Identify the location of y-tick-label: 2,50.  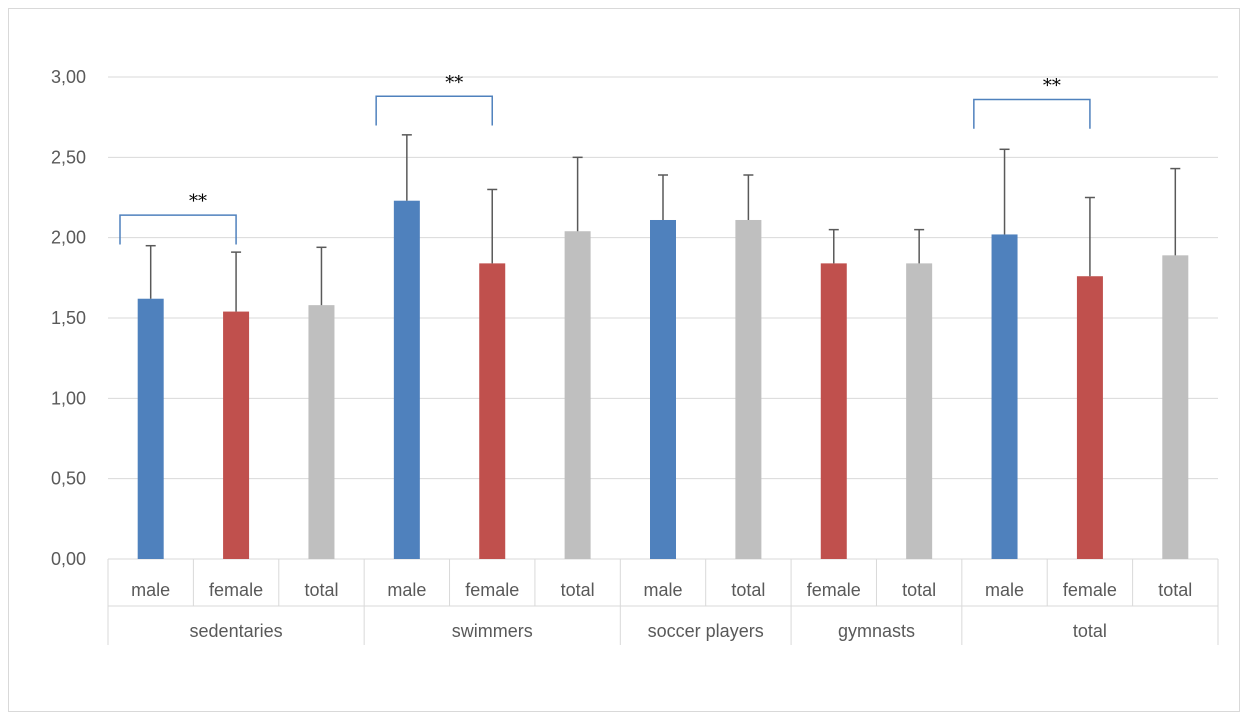
(68, 157).